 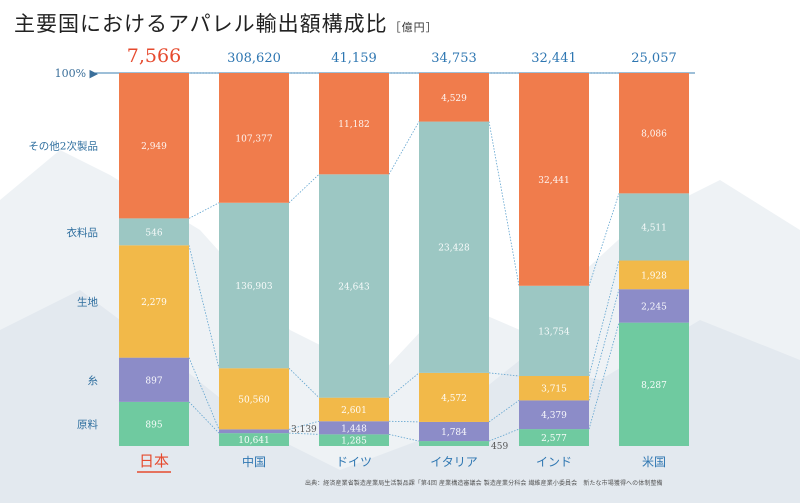 I want to click on category-label: ドイツ, so click(x=354, y=462).